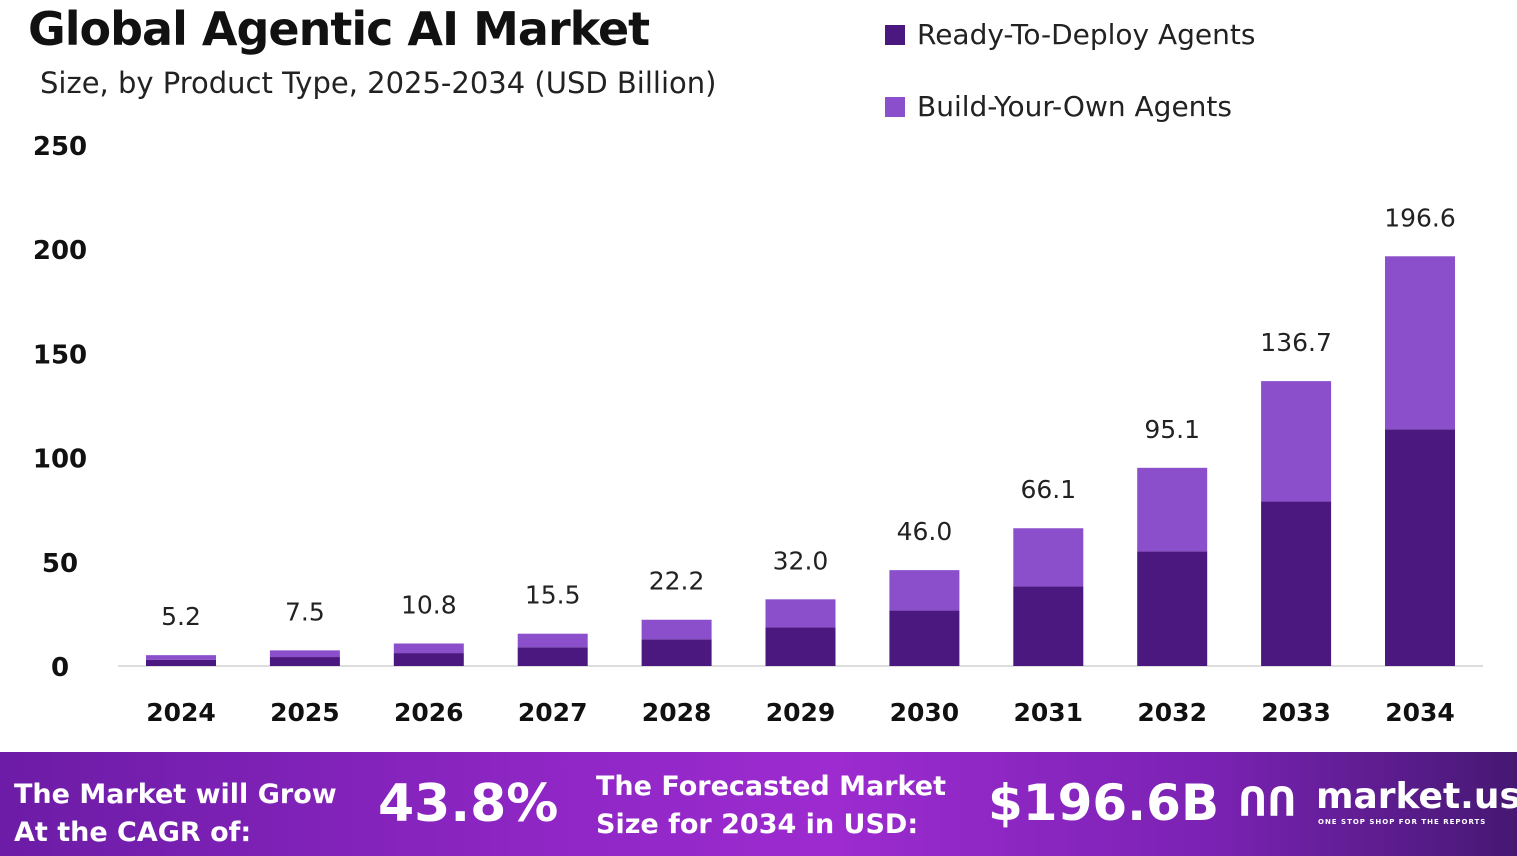  Describe the element at coordinates (925, 712) in the screenshot. I see `x-tick-label: 2030` at that location.